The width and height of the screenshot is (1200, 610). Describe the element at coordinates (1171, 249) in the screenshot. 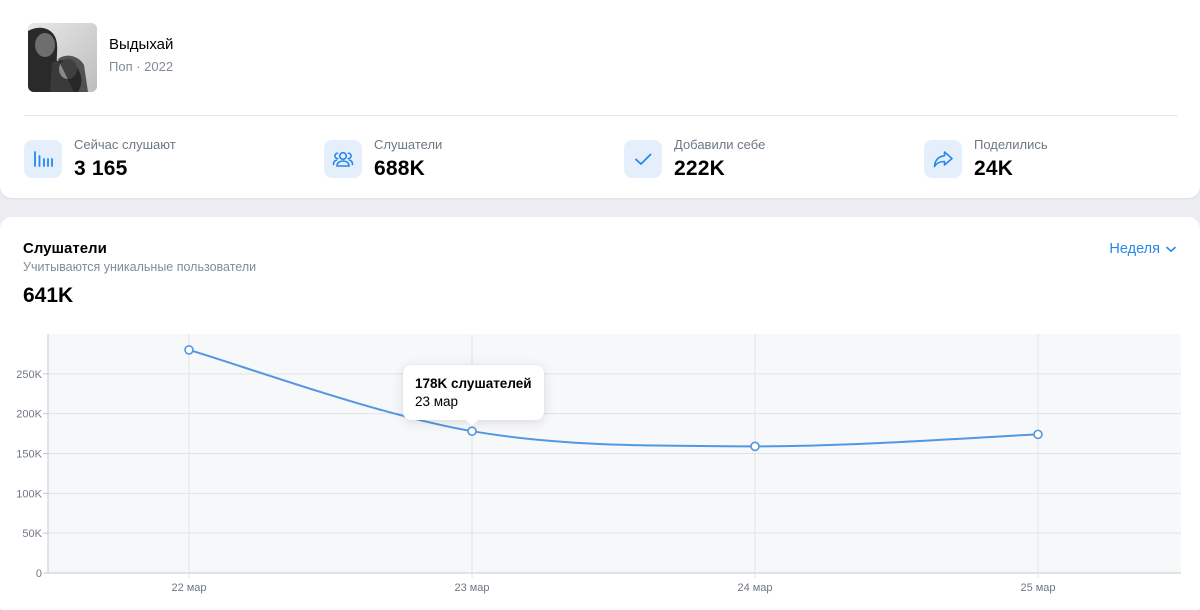

I see `chevron-down-icon` at that location.